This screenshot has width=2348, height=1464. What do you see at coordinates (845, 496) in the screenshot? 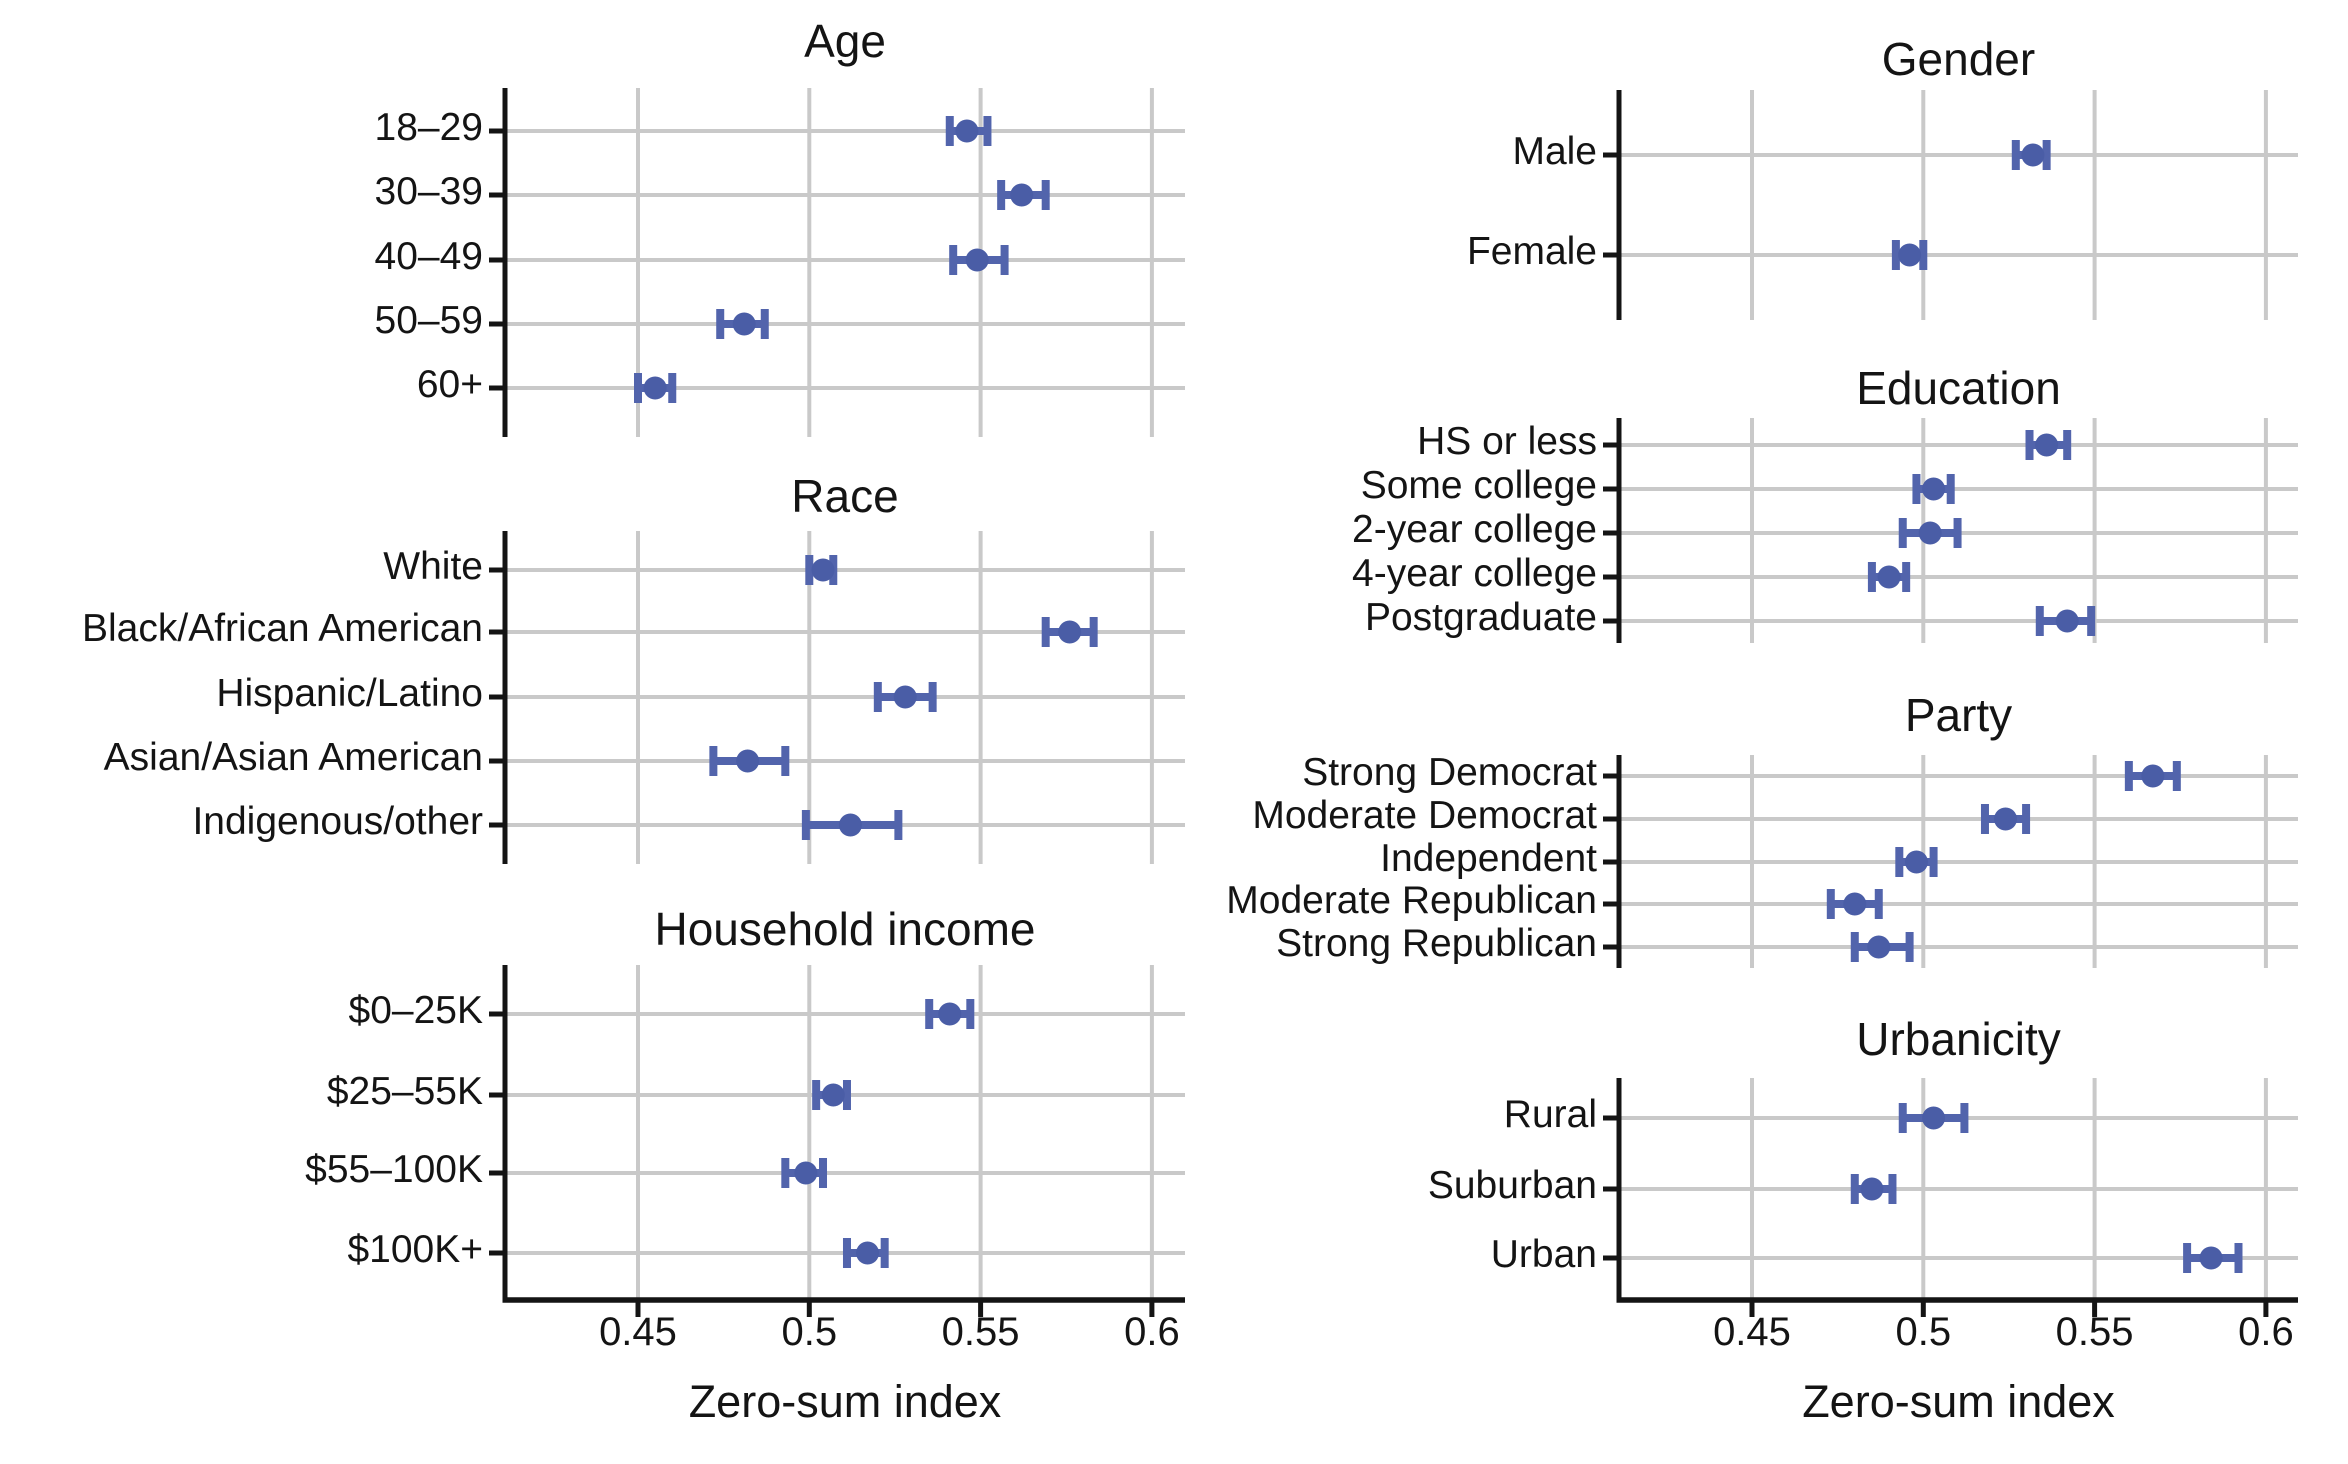
I see `panel-title-race: Race` at bounding box center [845, 496].